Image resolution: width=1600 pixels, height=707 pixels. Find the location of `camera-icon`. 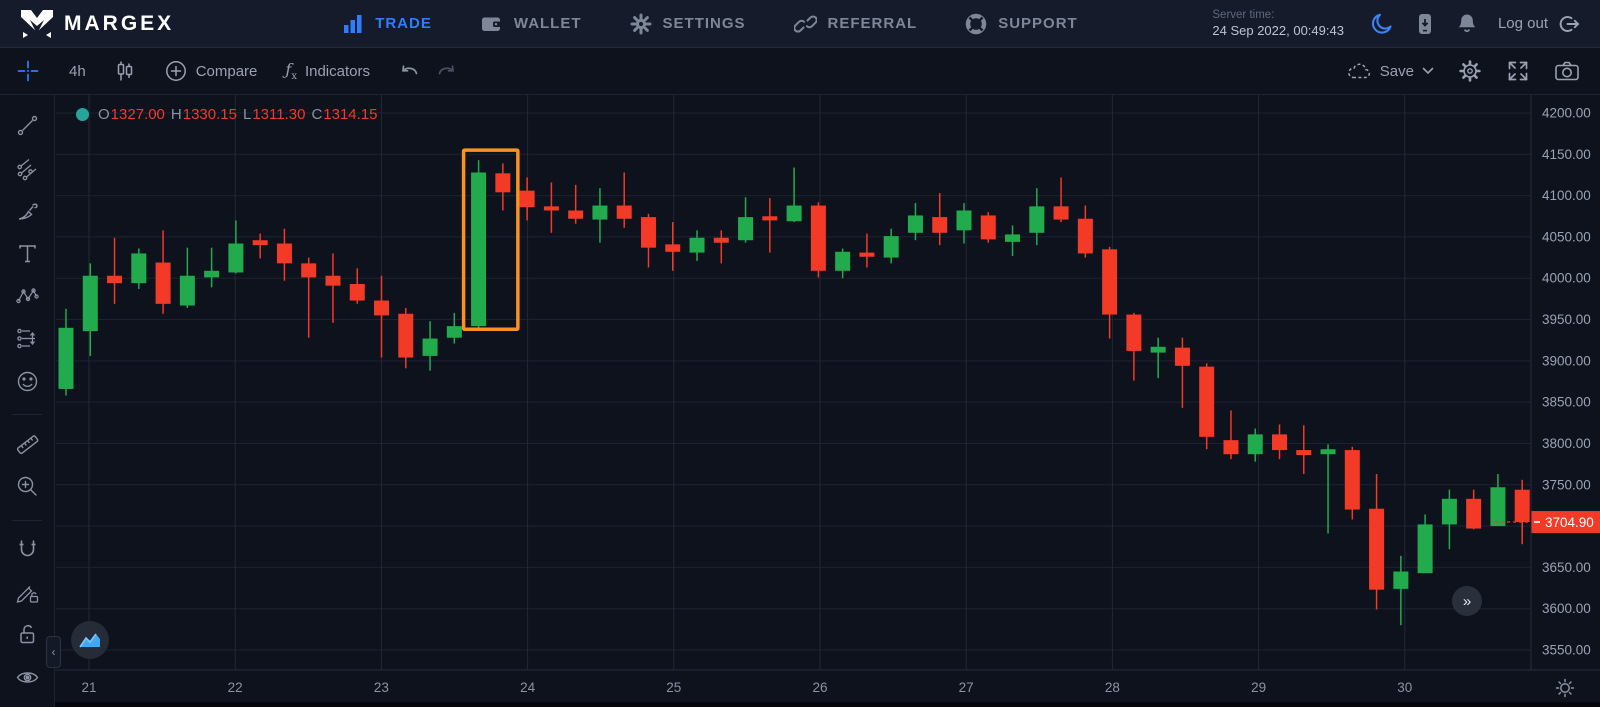

camera-icon is located at coordinates (1567, 71).